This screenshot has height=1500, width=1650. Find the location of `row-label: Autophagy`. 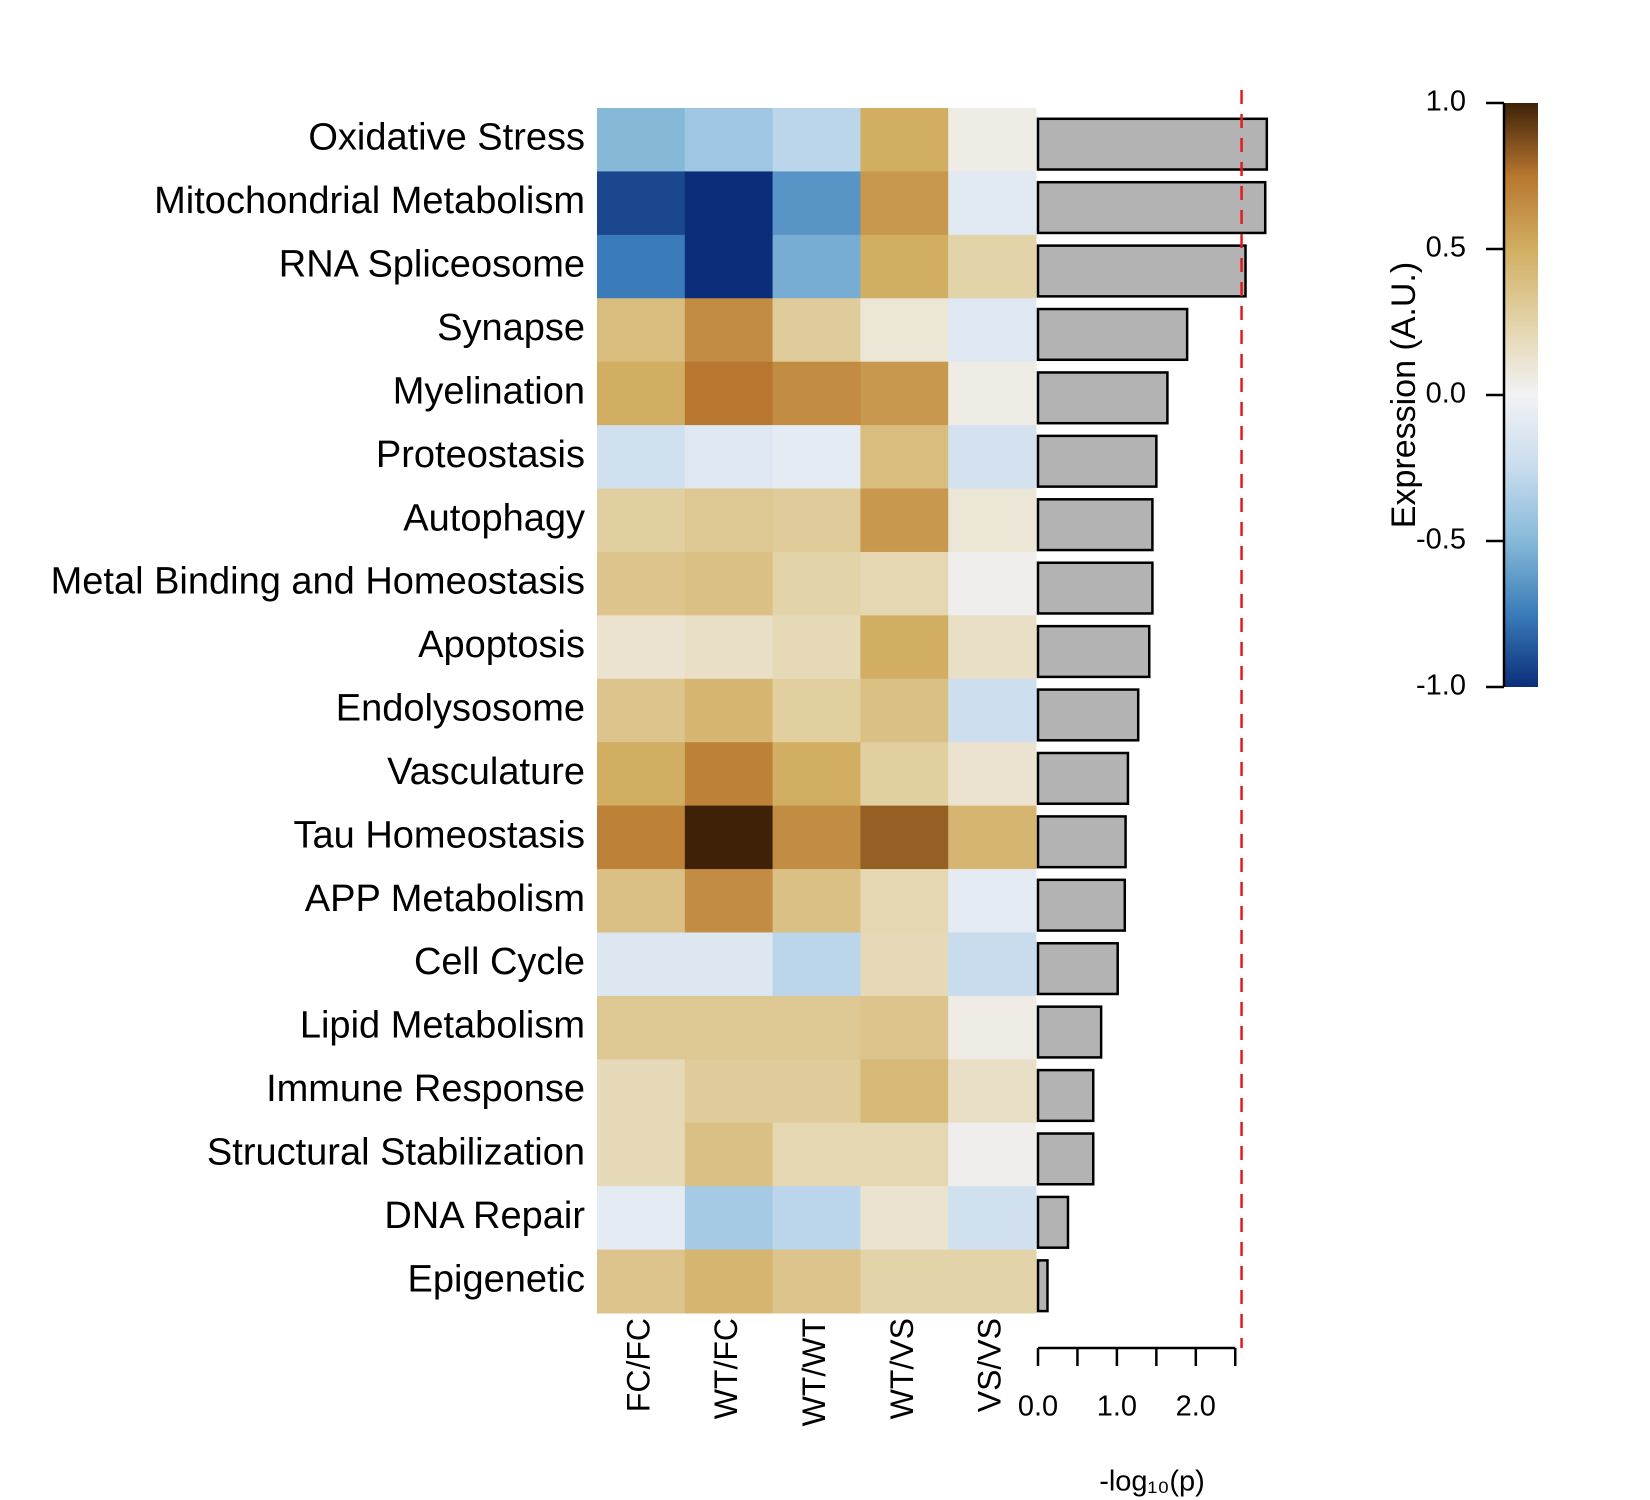

row-label: Autophagy is located at coordinates (494, 518).